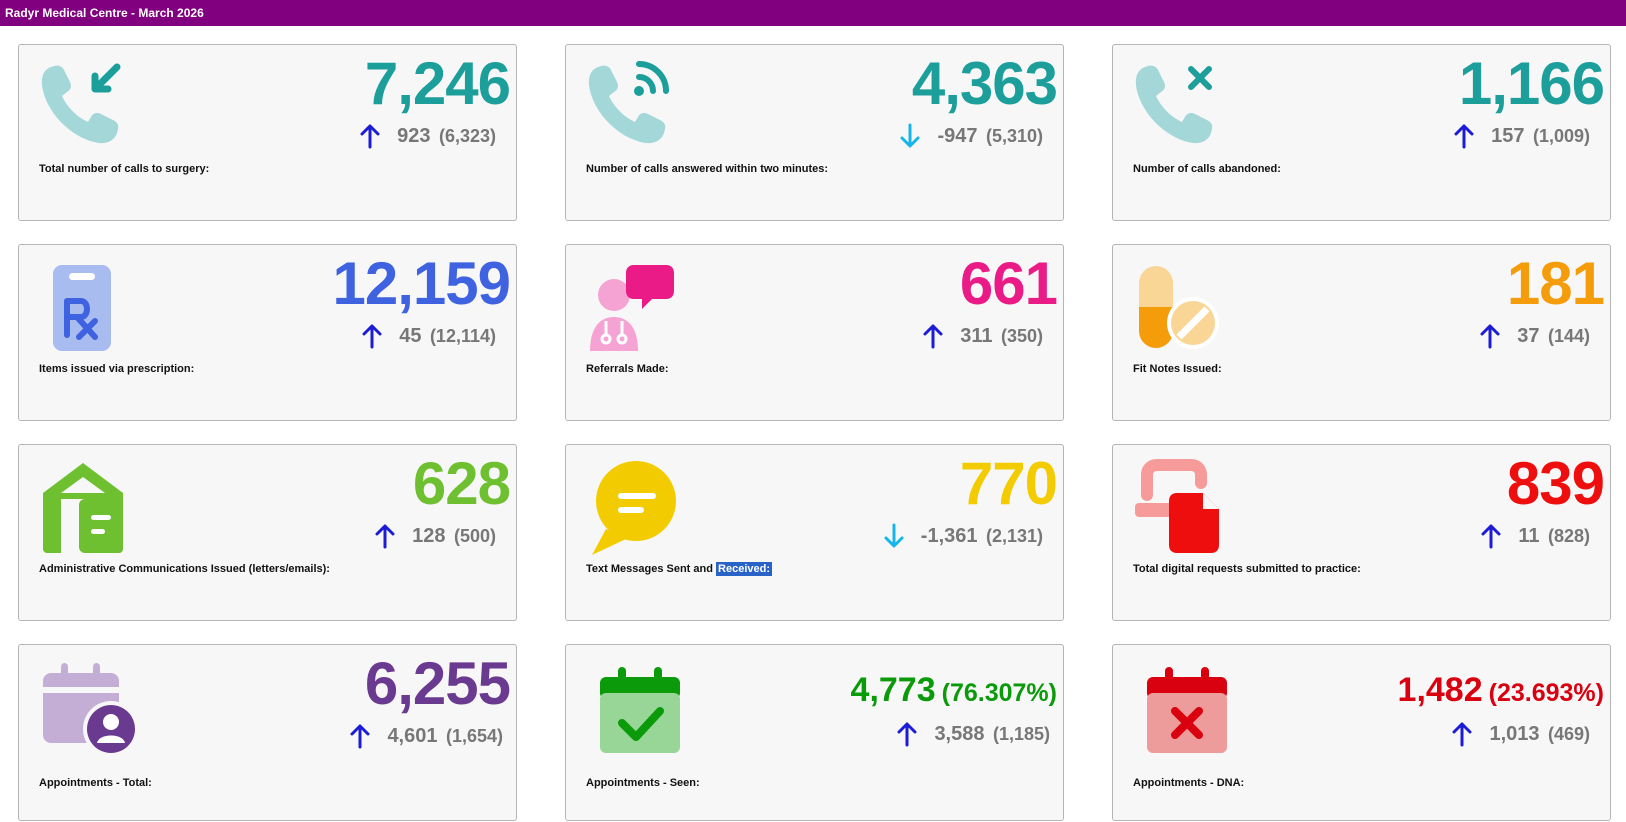 The height and width of the screenshot is (822, 1626). Describe the element at coordinates (651, 569) in the screenshot. I see `stat-label-text: Text Messages Sent and` at that location.